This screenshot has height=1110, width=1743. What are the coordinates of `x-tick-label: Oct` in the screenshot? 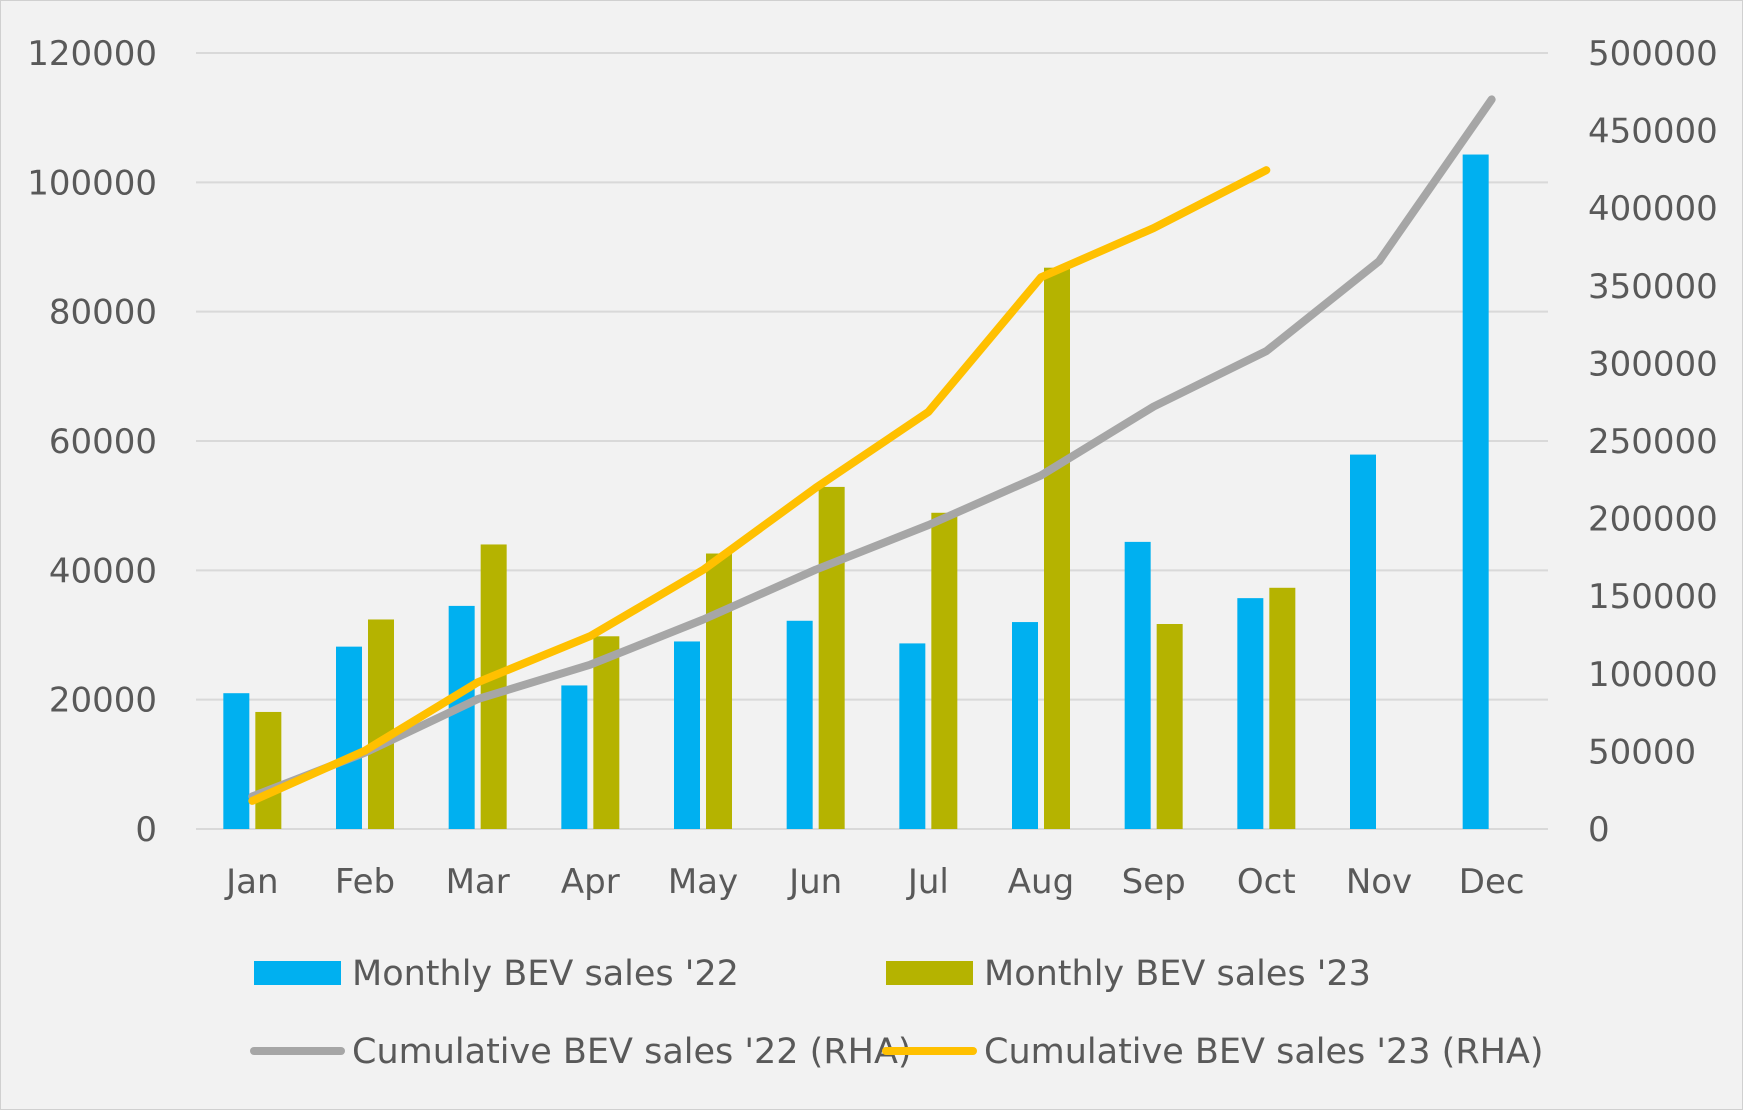 It's located at (1266, 882).